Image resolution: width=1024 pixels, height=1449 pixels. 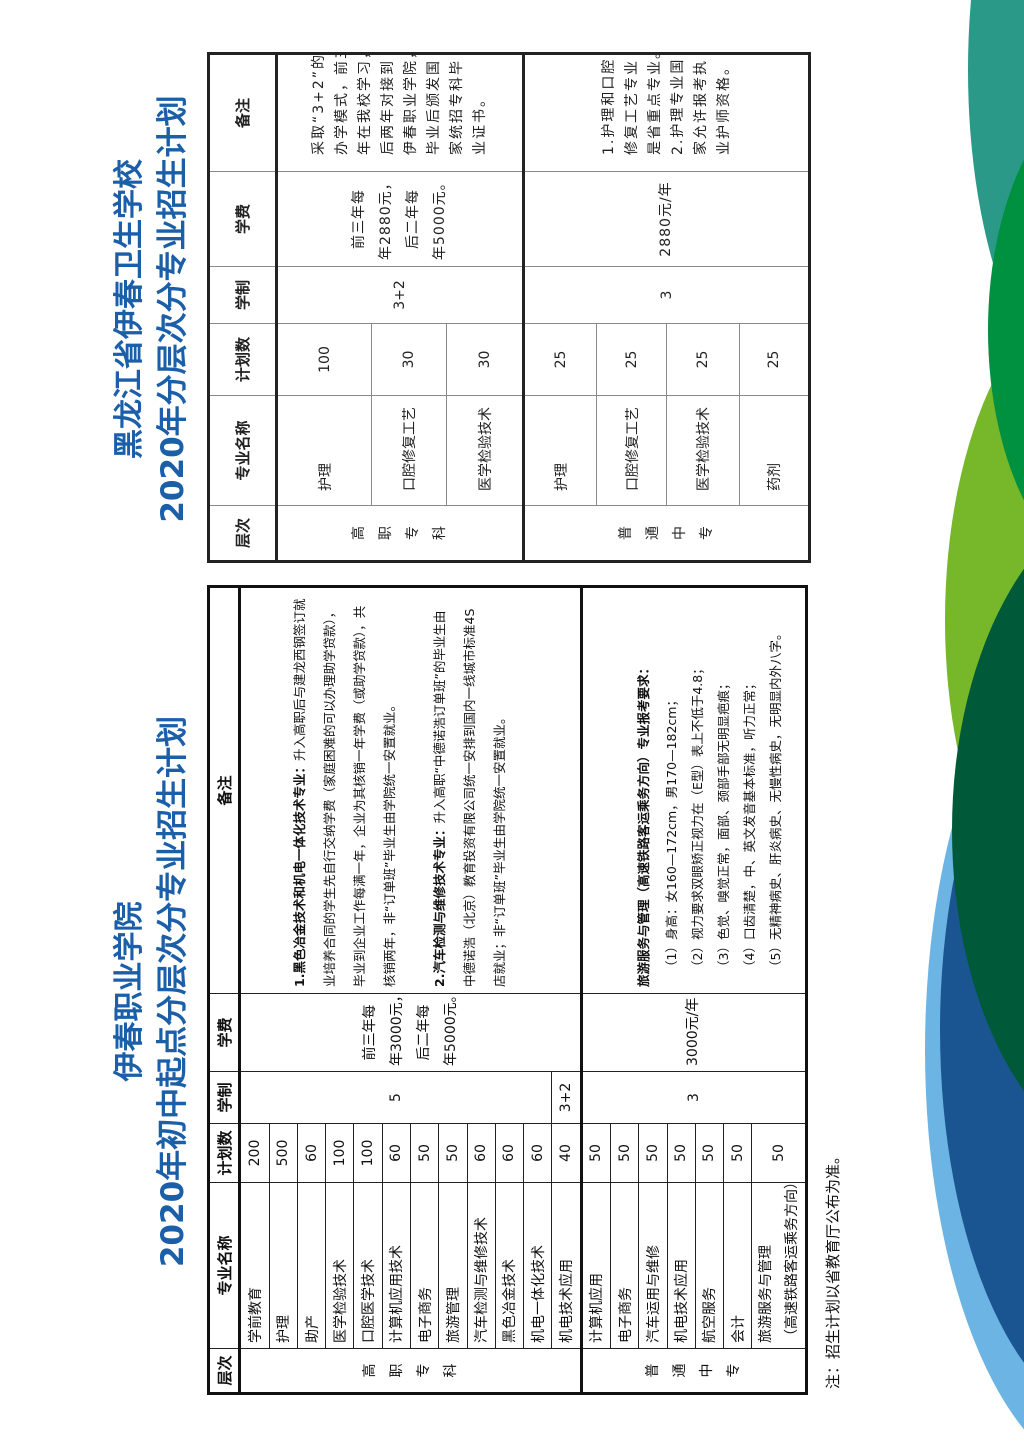 I want to click on major-name: 助产, so click(x=312, y=1329).